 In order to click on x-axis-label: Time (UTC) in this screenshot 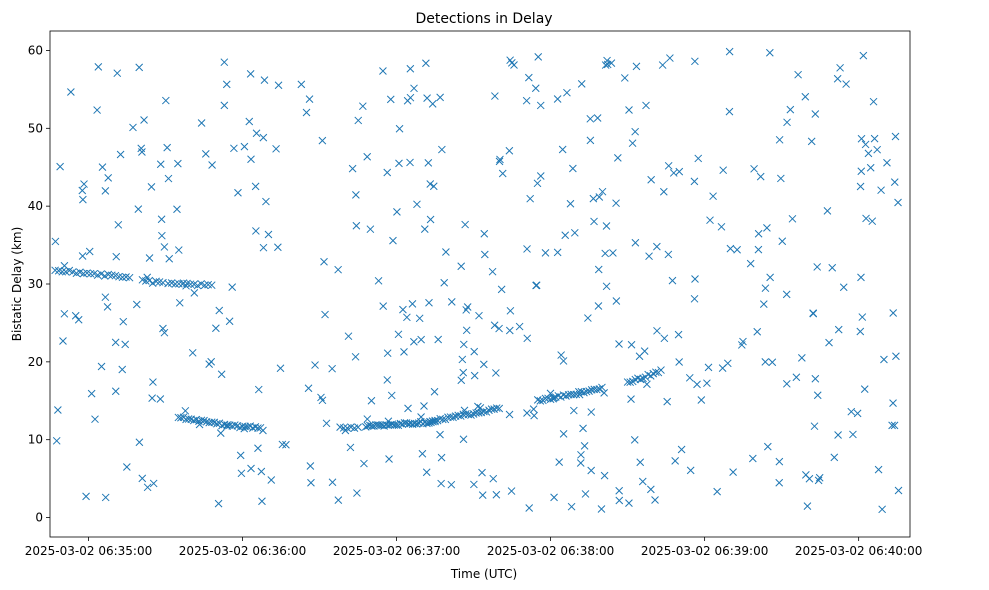, I will do `click(483, 574)`.